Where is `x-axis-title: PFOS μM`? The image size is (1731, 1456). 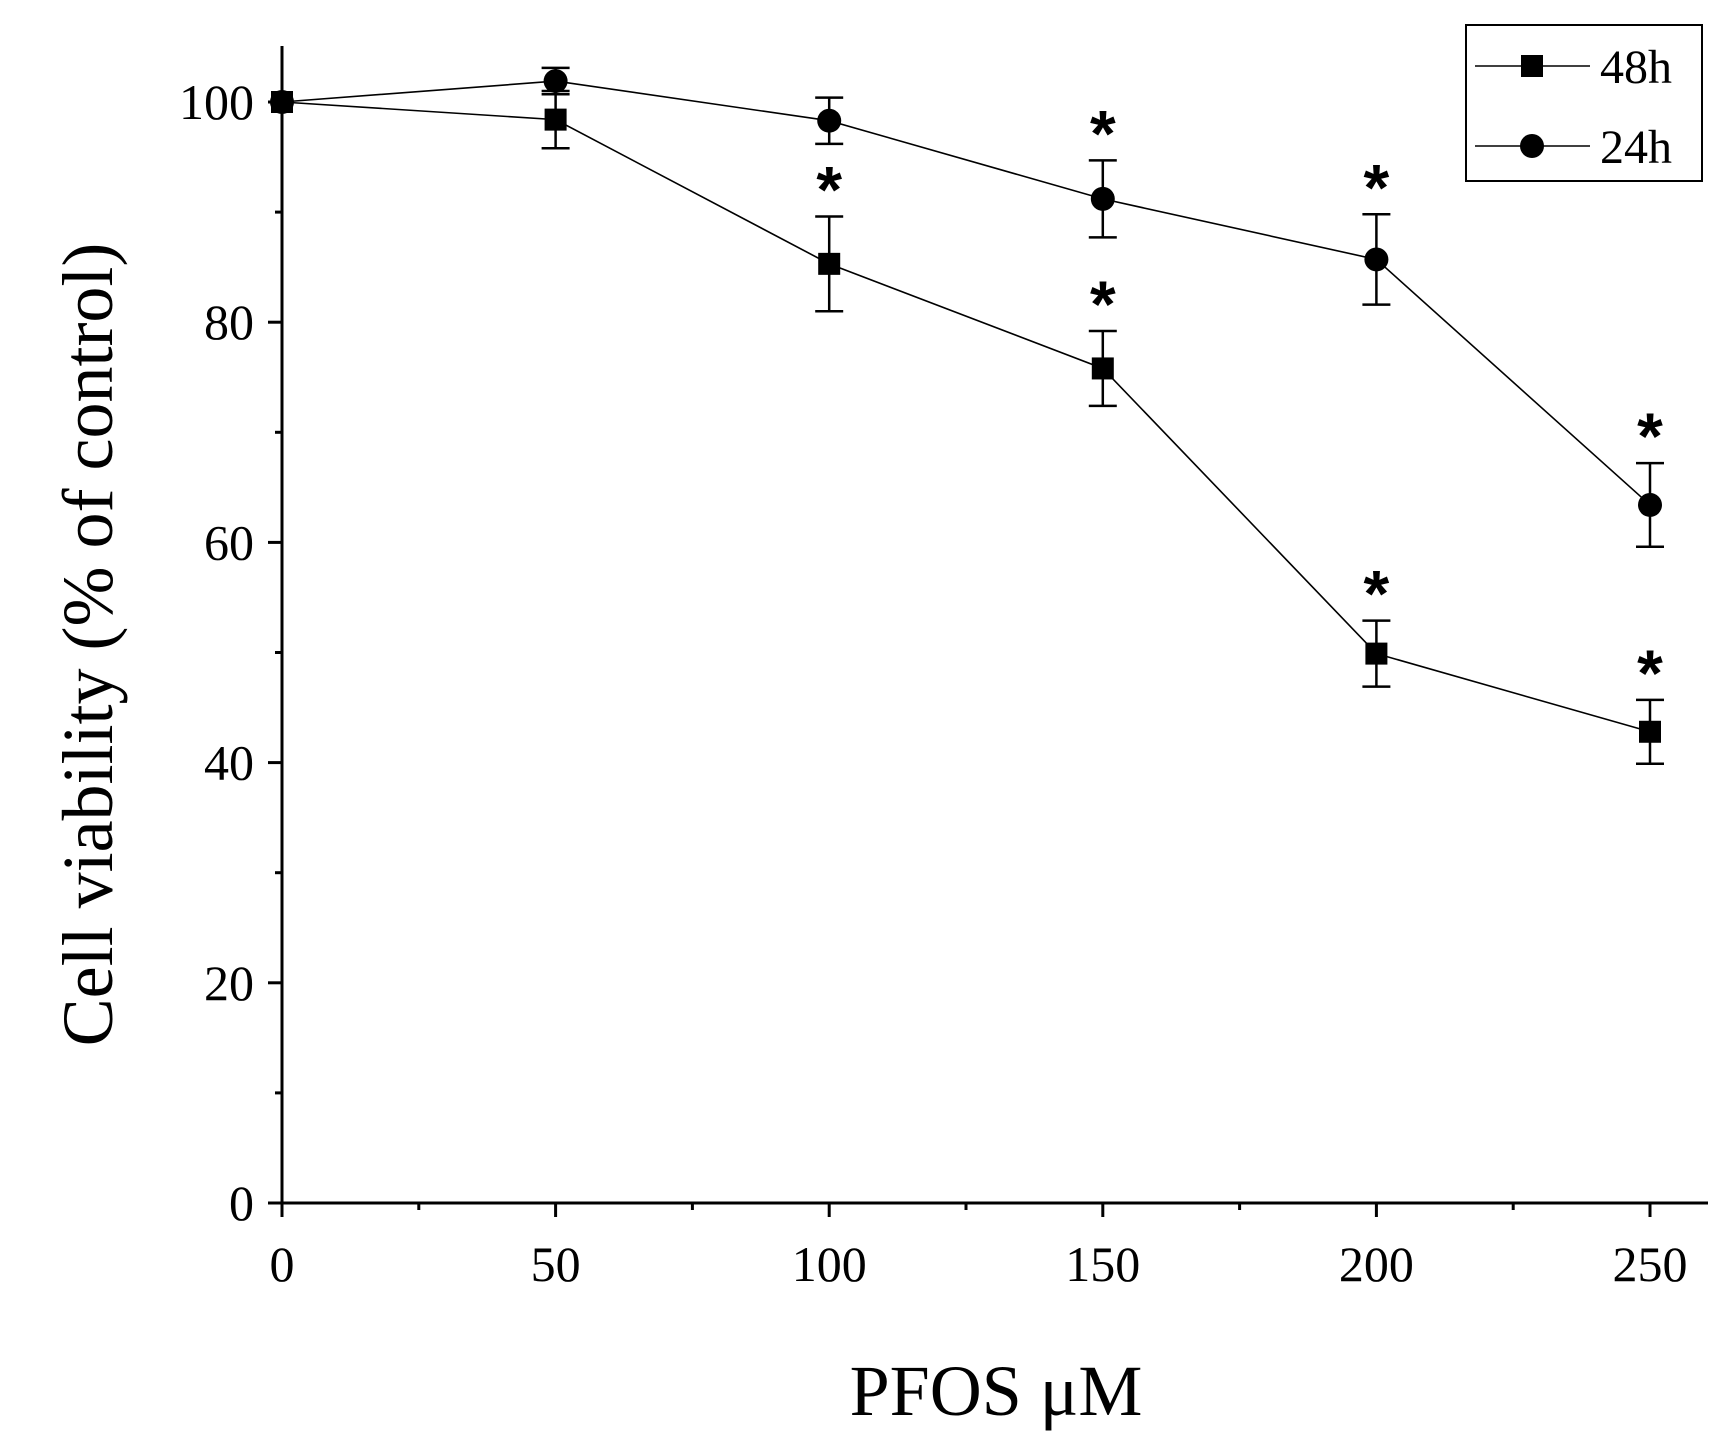
x-axis-title: PFOS μM is located at coordinates (996, 1391).